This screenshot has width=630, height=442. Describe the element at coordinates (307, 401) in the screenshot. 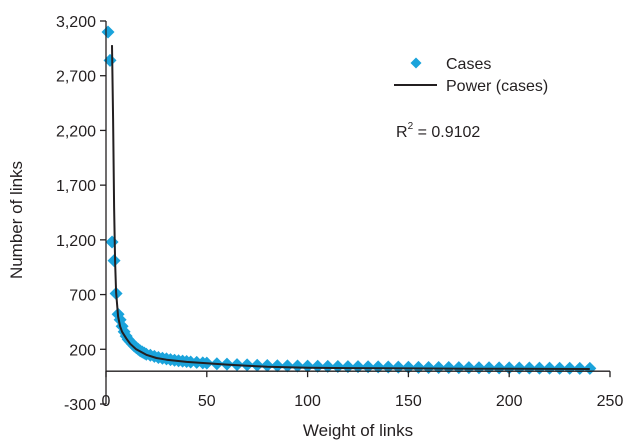

I see `x-tick-label: 100` at that location.